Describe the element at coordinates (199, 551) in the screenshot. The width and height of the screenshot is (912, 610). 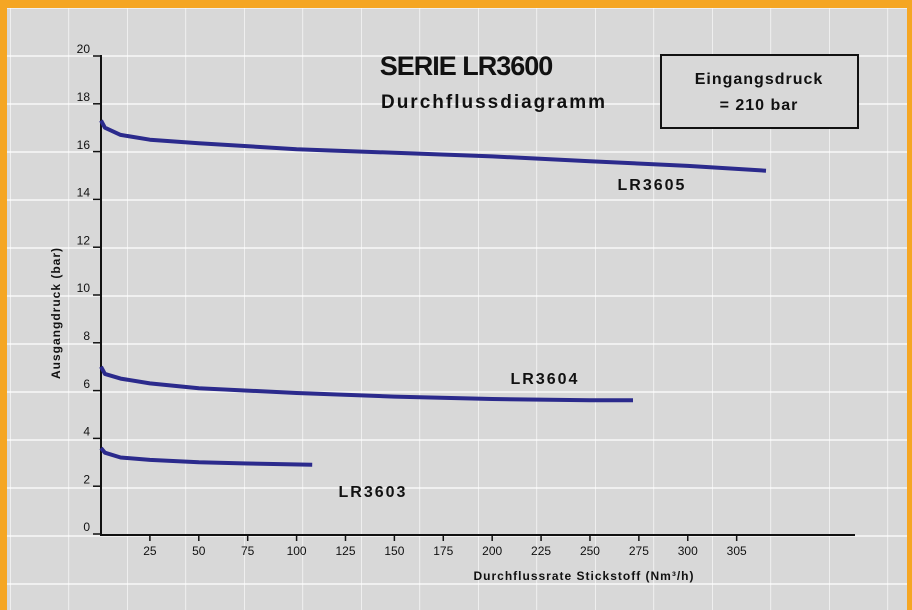
I see `x-tick-label: 50` at that location.